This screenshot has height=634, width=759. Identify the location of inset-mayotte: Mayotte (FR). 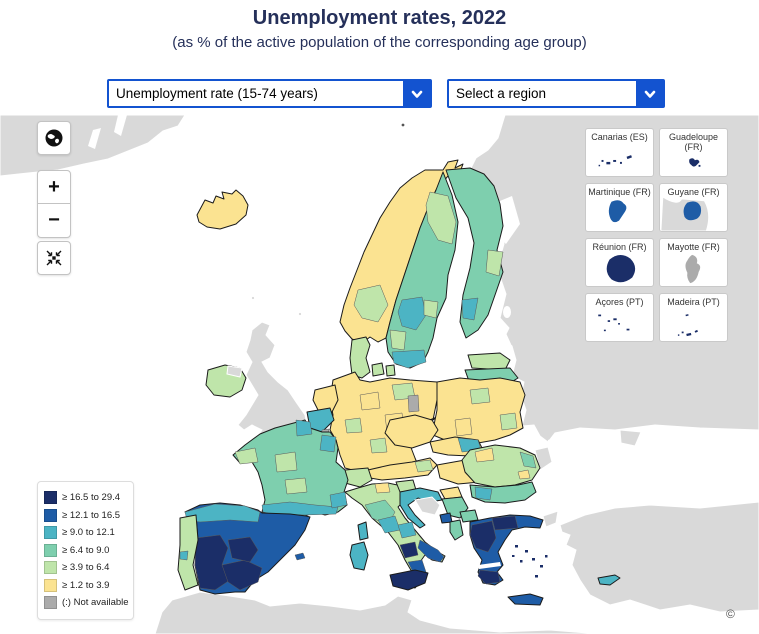
(693, 262).